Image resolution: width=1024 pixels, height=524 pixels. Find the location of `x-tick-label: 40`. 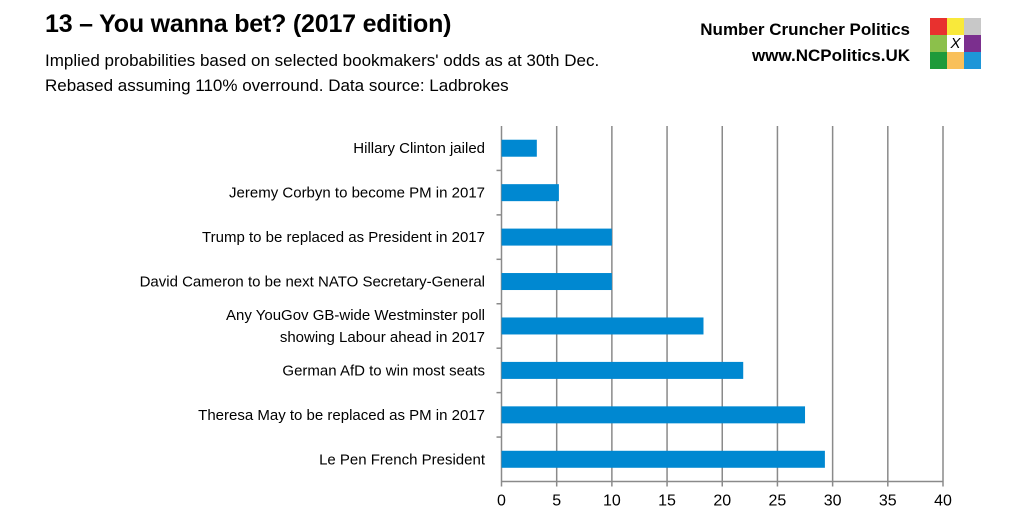

x-tick-label: 40 is located at coordinates (943, 501).